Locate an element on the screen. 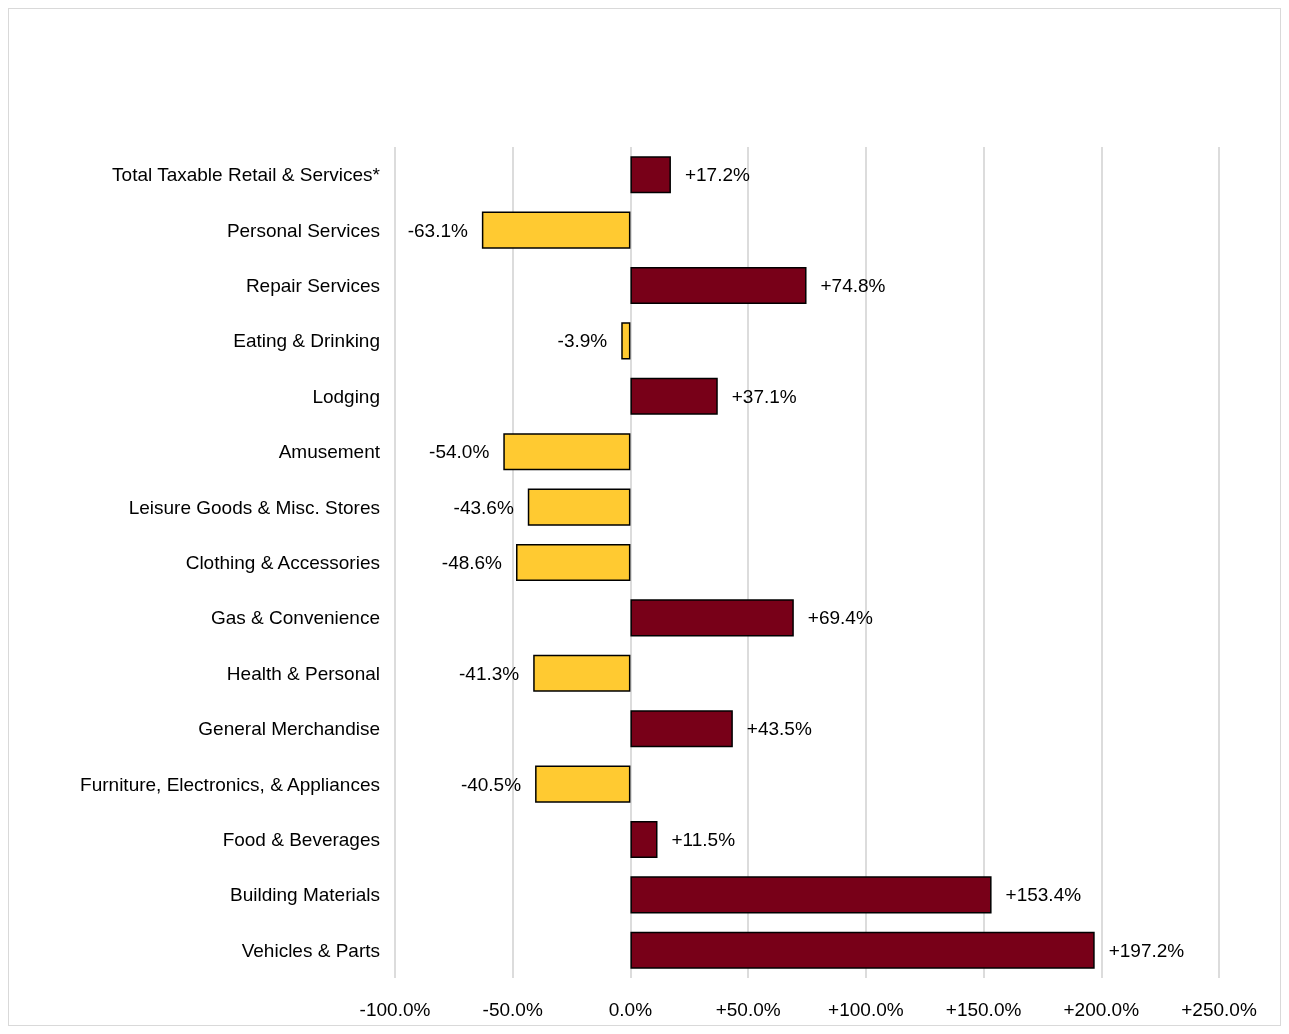 This screenshot has height=1034, width=1289. x-tick-label: 0.0% is located at coordinates (630, 1009).